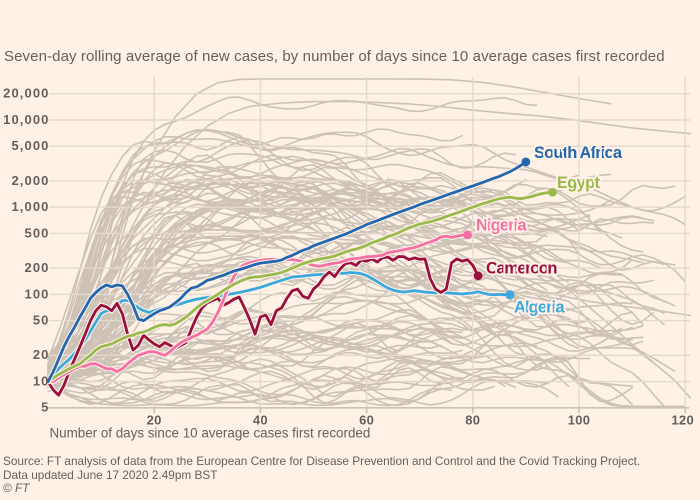 The height and width of the screenshot is (500, 700). I want to click on svg-text: Cameroon, so click(522, 269).